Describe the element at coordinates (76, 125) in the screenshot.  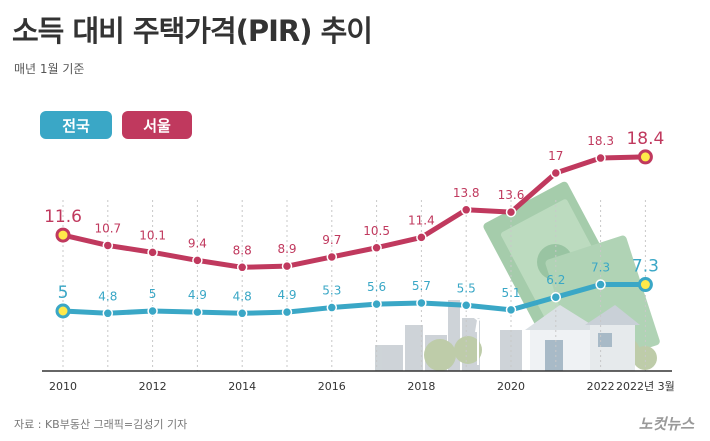
I see `legend-national: 전국` at that location.